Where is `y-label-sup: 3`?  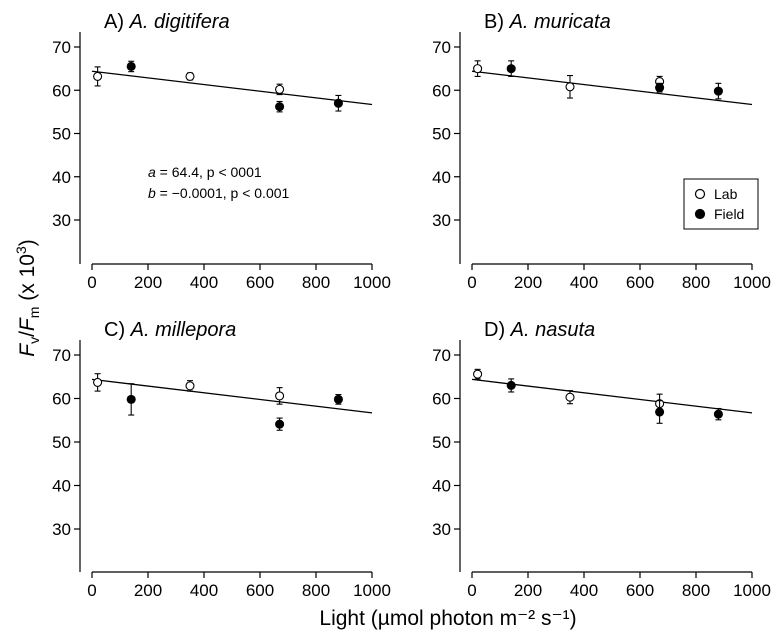
y-label-sup: 3 is located at coordinates (21, 250).